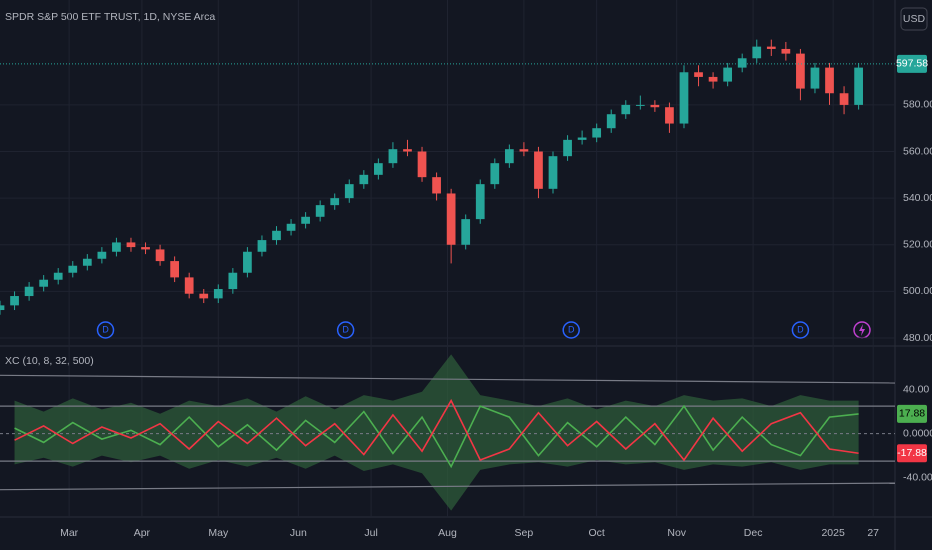  Describe the element at coordinates (370, 533) in the screenshot. I see `x-tick-label: Jul` at that location.